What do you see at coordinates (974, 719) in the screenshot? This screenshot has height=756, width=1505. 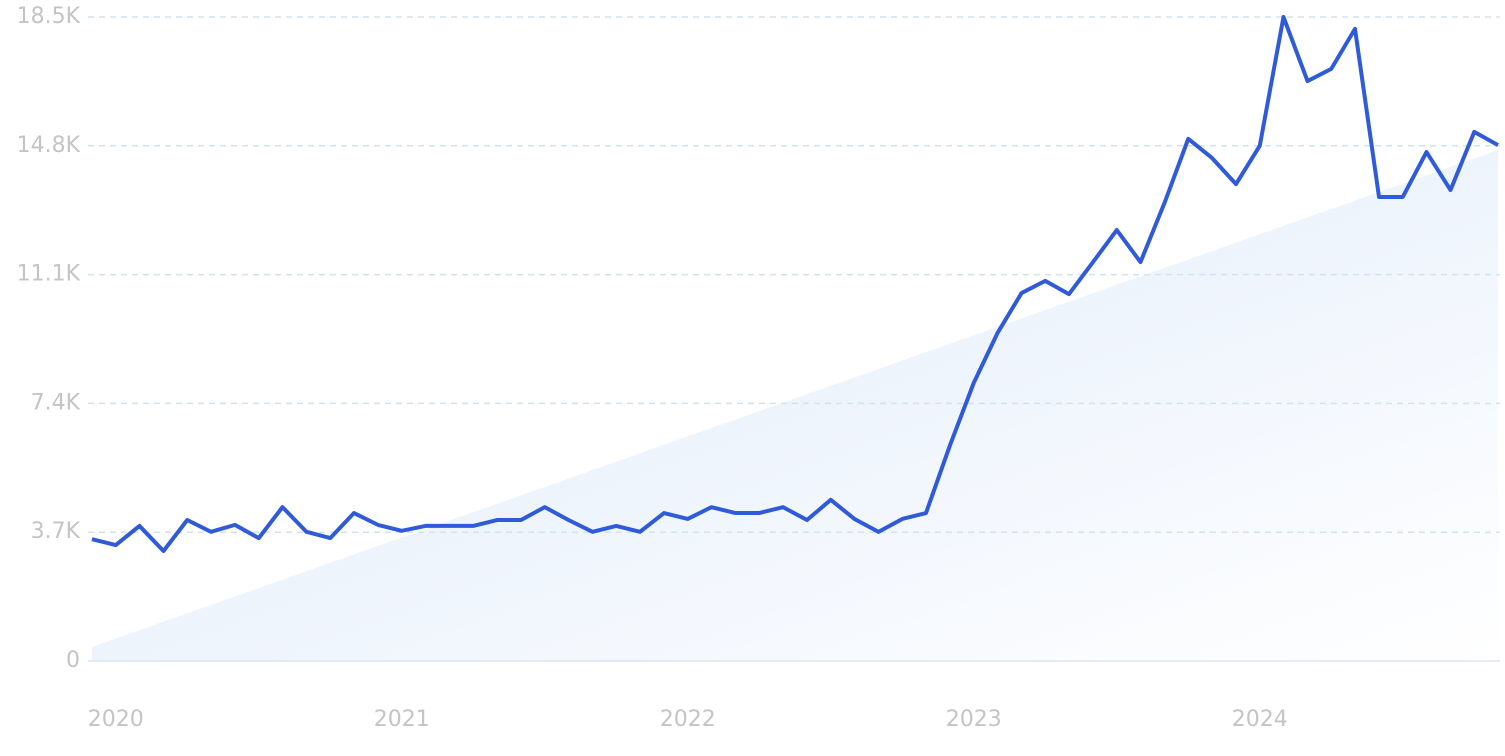 I see `x-tick-label: 2023` at bounding box center [974, 719].